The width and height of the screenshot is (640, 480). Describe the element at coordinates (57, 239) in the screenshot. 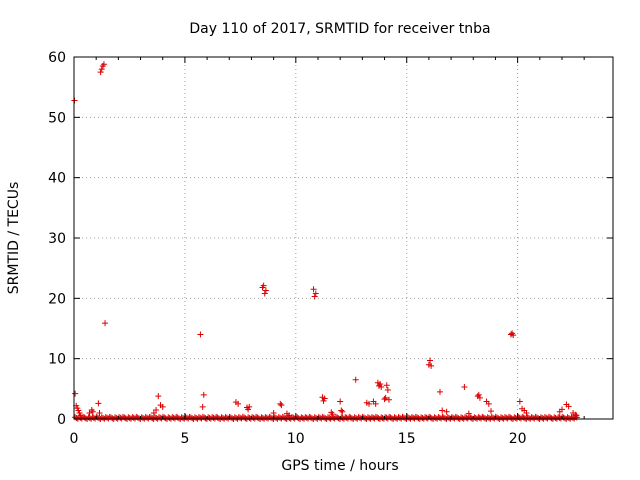

I see `y-tick-label: 30` at that location.